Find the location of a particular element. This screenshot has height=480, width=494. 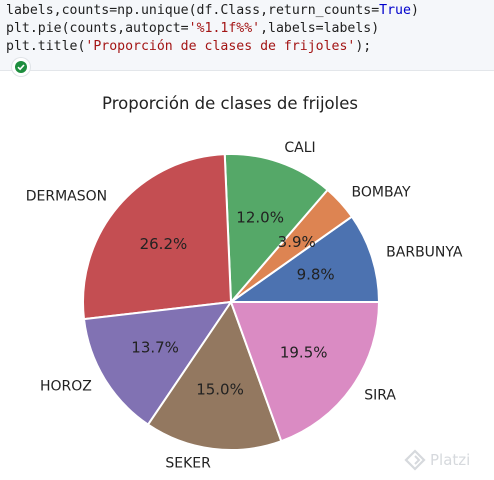

slice-label-dermason: DERMASON is located at coordinates (66, 196).